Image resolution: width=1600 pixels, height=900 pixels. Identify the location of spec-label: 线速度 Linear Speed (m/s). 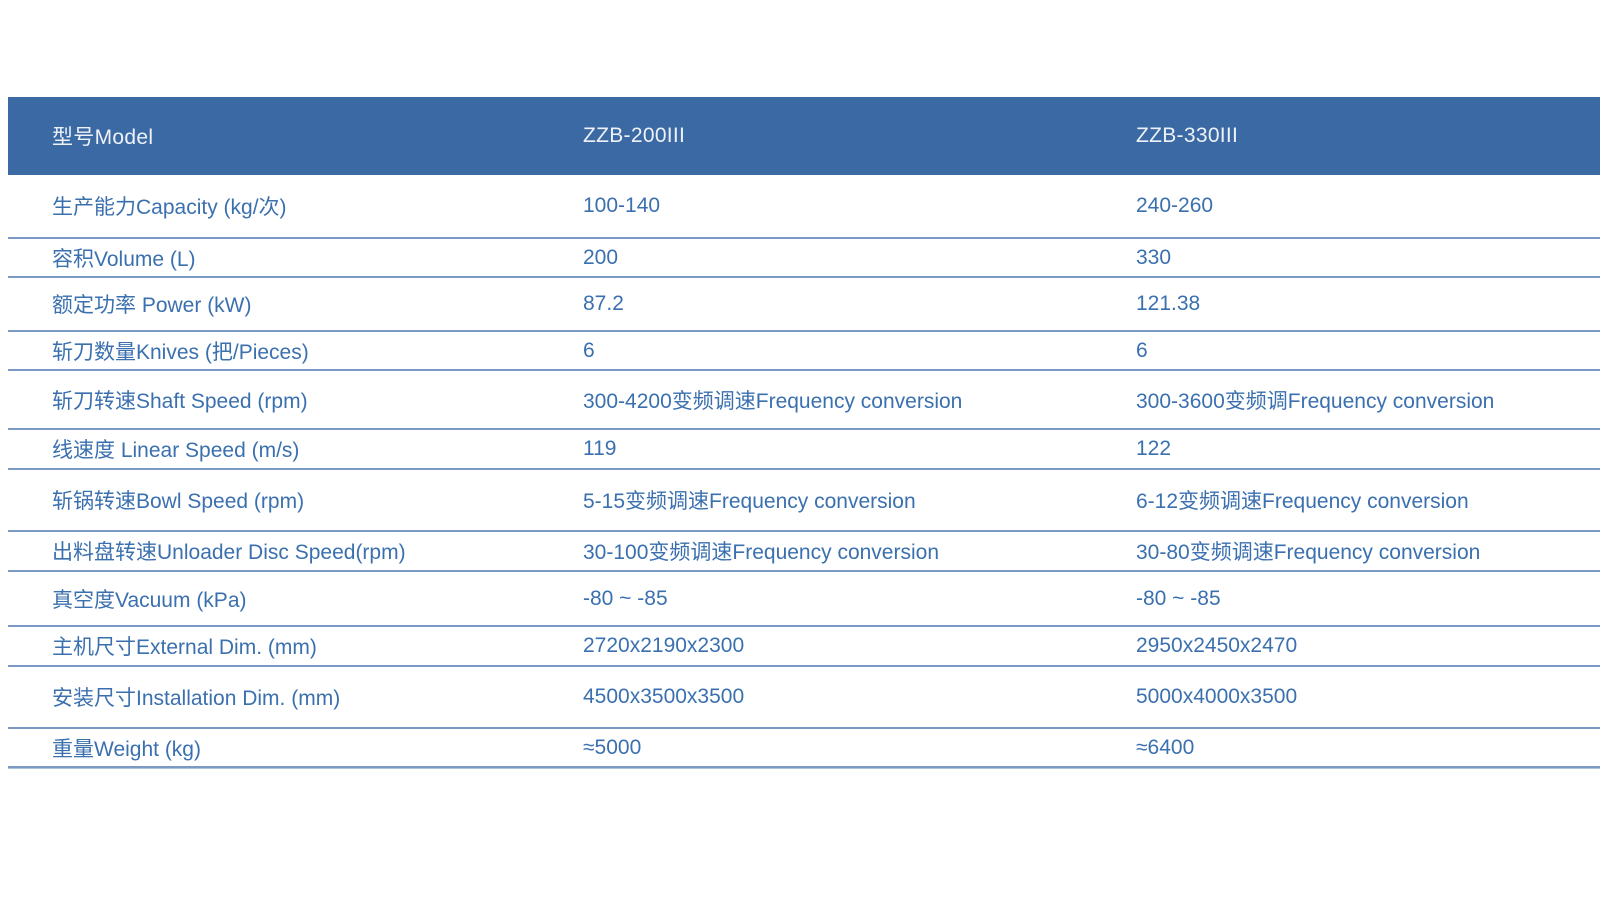
(176, 450).